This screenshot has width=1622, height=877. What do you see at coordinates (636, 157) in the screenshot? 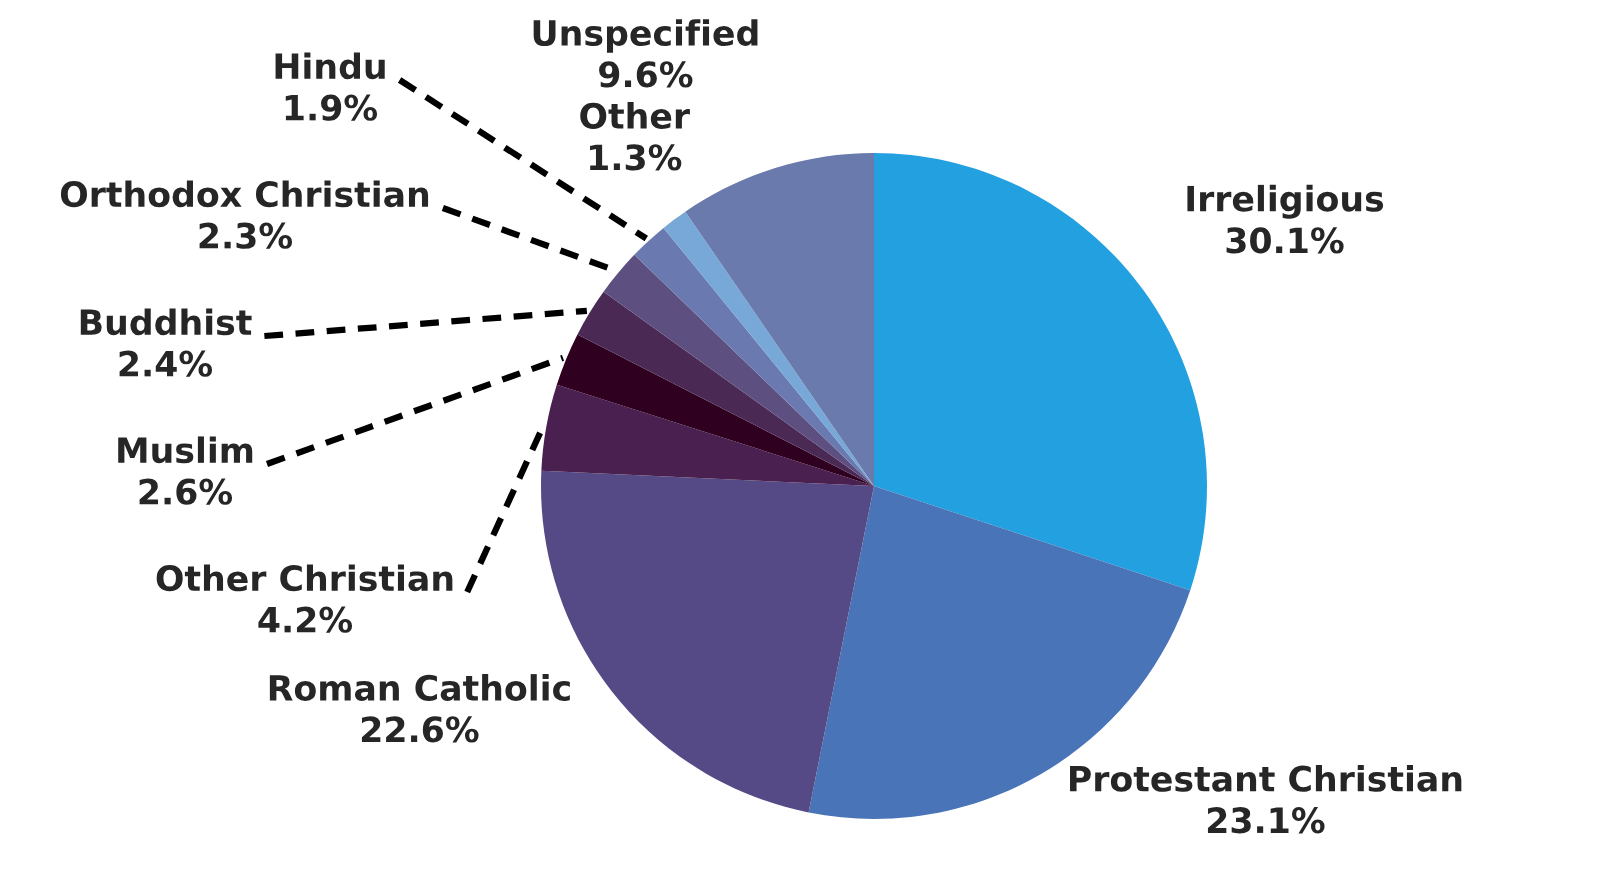
I see `data-label: 1.3%` at bounding box center [636, 157].